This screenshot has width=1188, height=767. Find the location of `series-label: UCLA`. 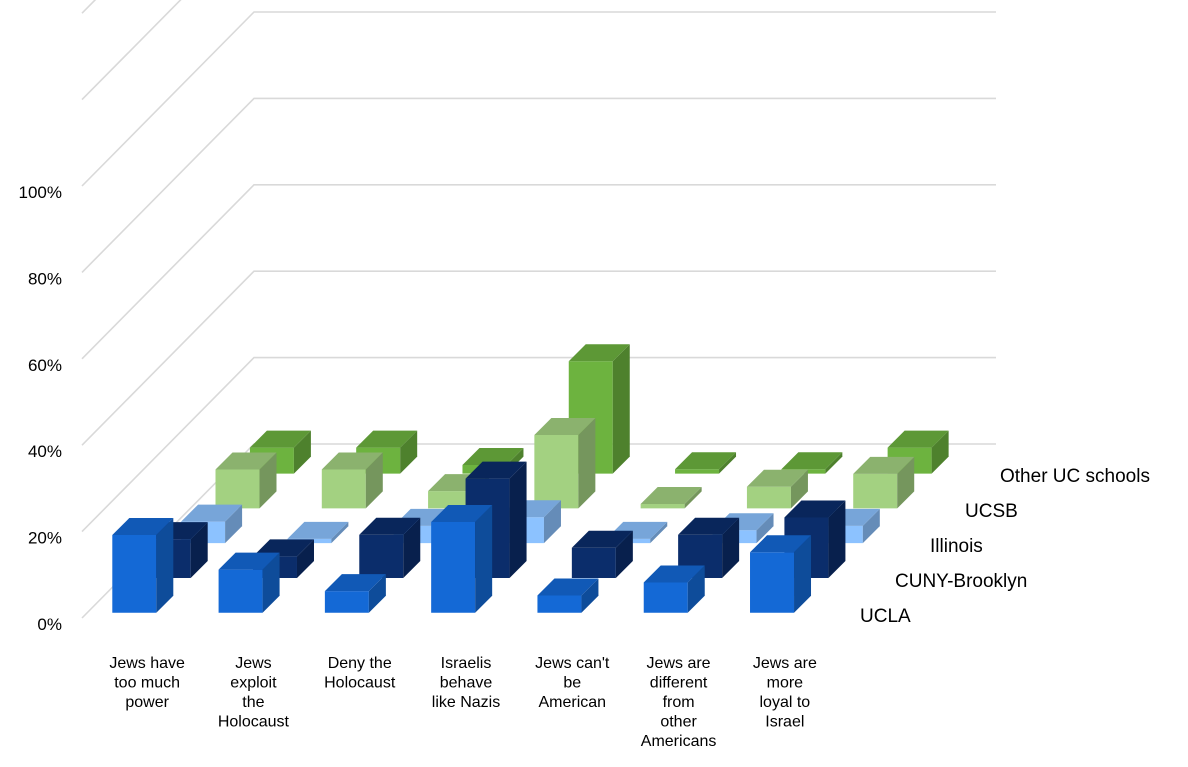

series-label: UCLA is located at coordinates (885, 616).